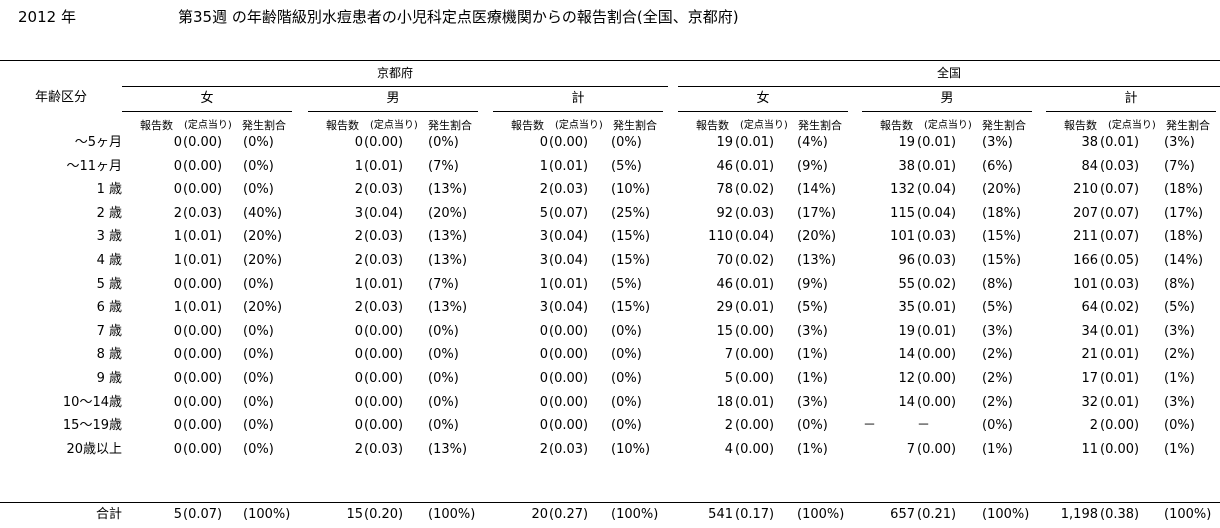 The height and width of the screenshot is (528, 1220). Describe the element at coordinates (724, 260) in the screenshot. I see `report-count: 70` at that location.